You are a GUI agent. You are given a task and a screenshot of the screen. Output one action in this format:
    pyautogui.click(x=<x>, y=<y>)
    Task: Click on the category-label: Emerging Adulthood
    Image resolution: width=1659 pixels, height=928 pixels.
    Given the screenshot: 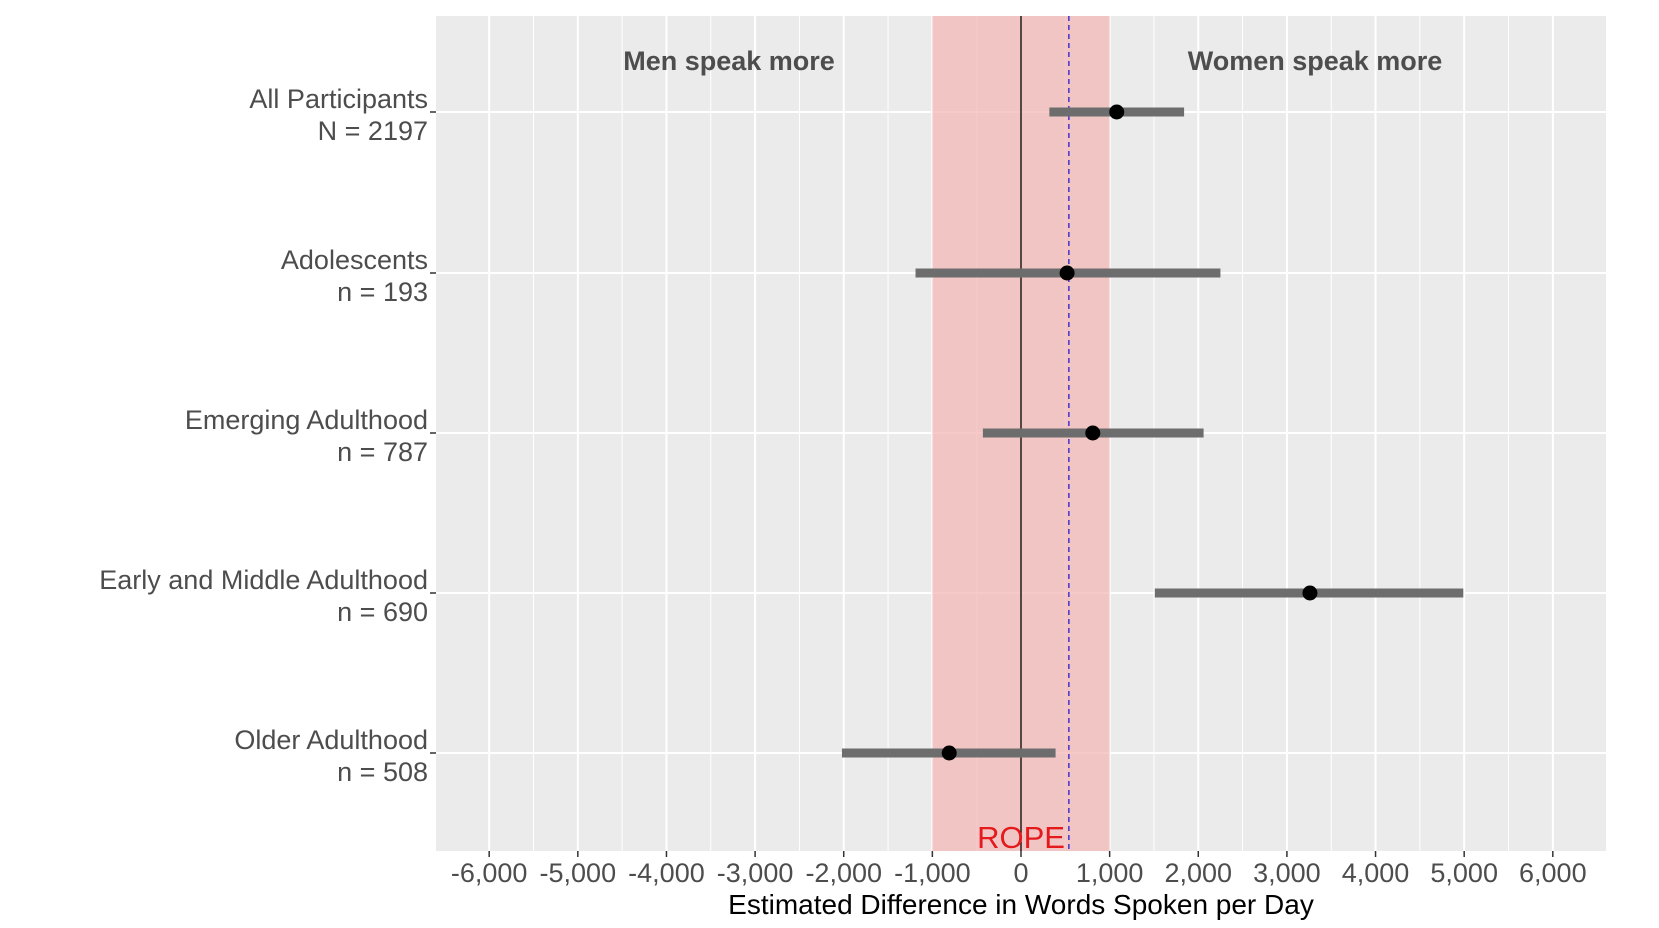 What is the action you would take?
    pyautogui.click(x=306, y=420)
    